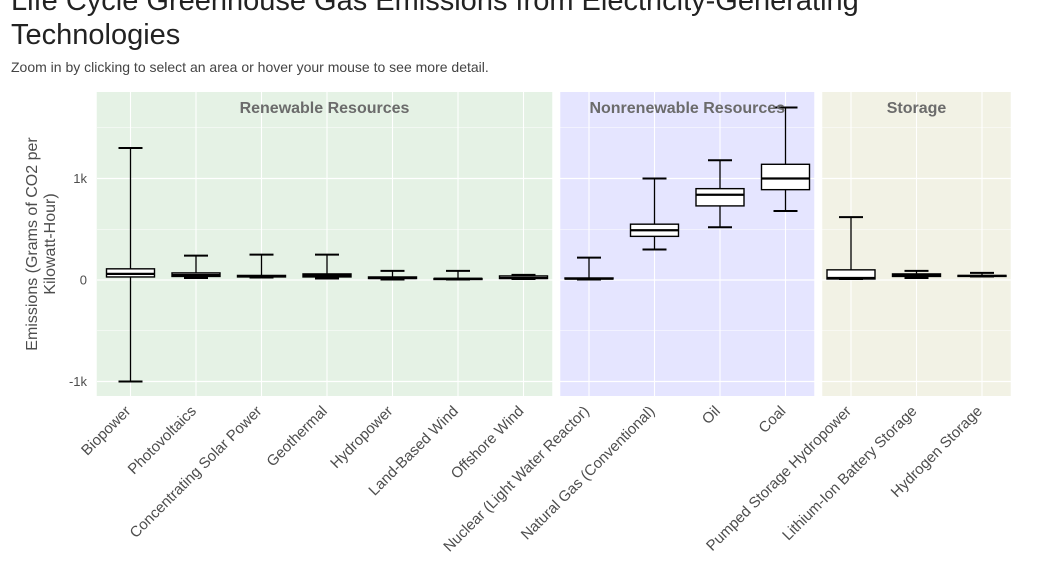 Image resolution: width=1038 pixels, height=576 pixels. Describe the element at coordinates (196, 472) in the screenshot. I see `x-tick-label: Concentrating Solar Power` at that location.